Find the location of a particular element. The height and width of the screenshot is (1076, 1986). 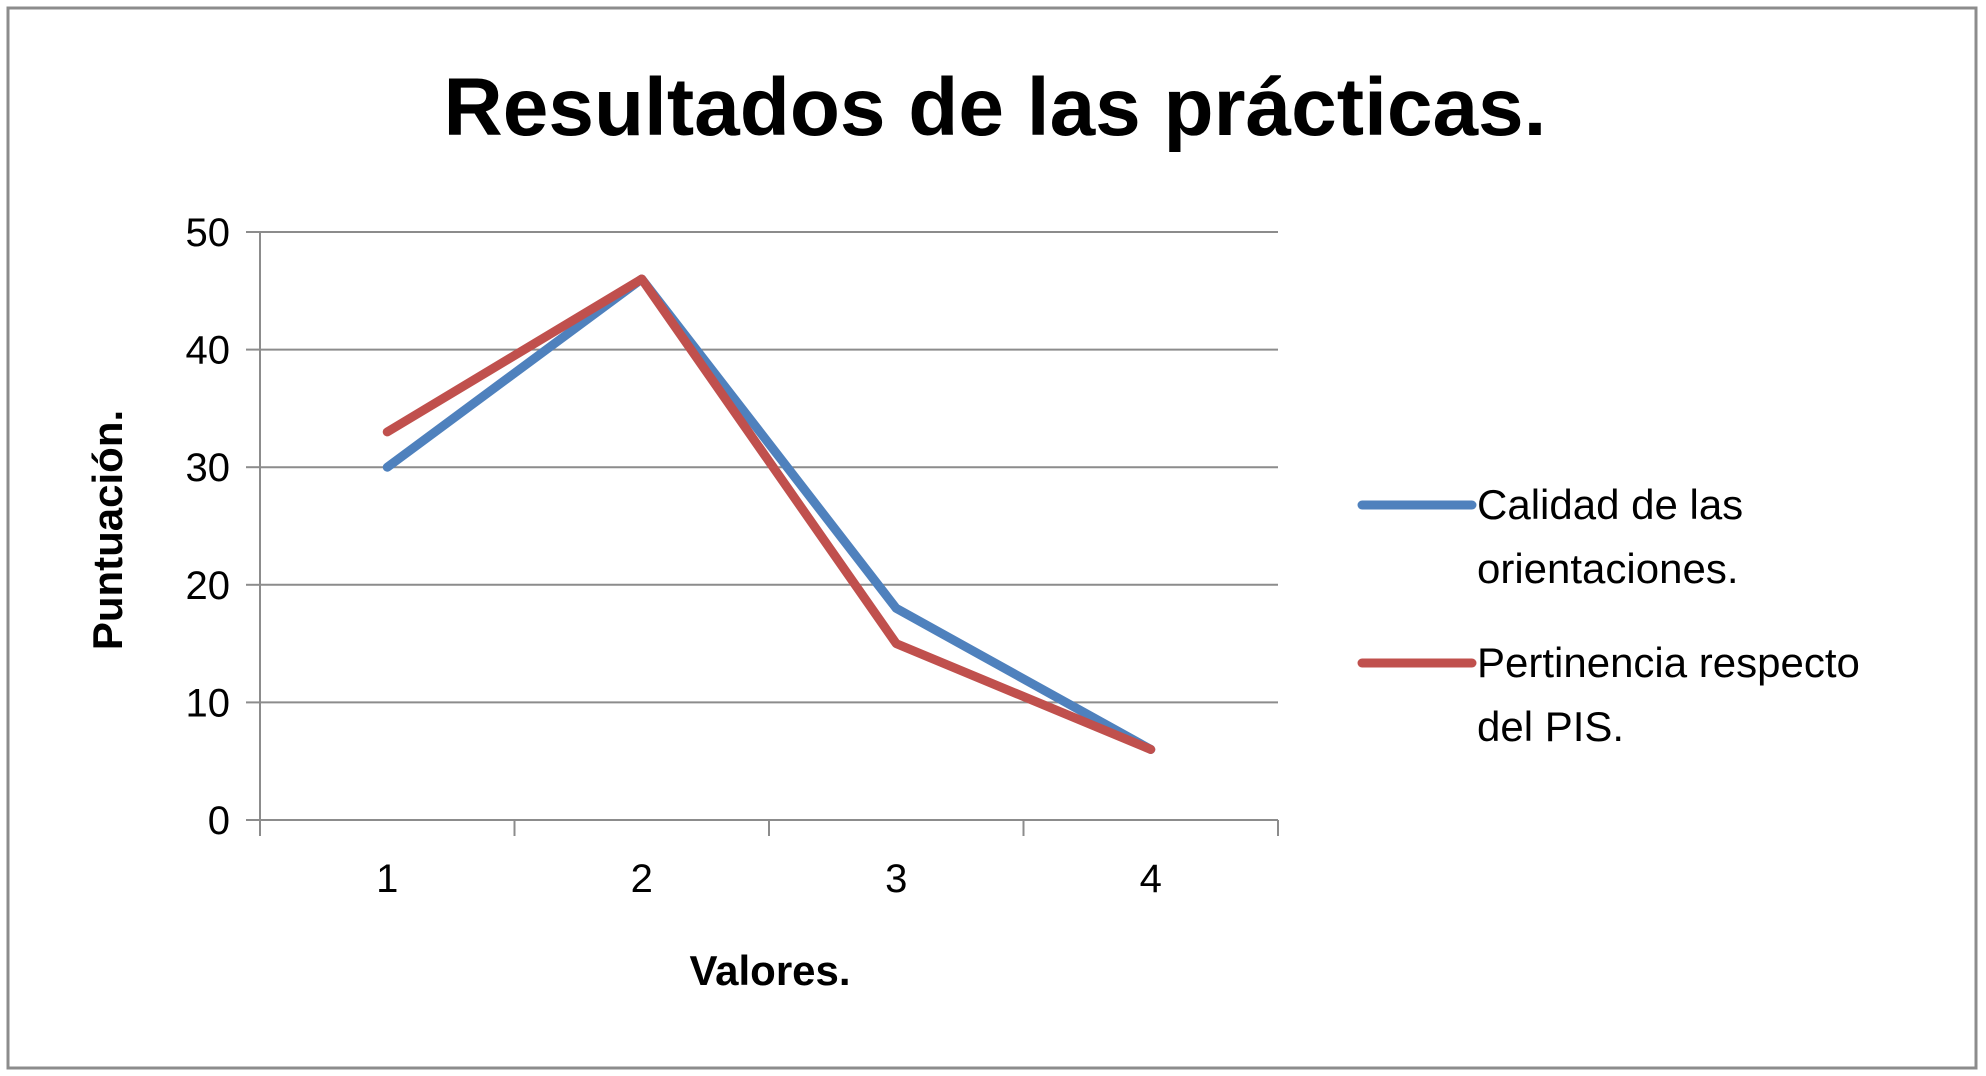

y-tick-label: 10 is located at coordinates (208, 703).